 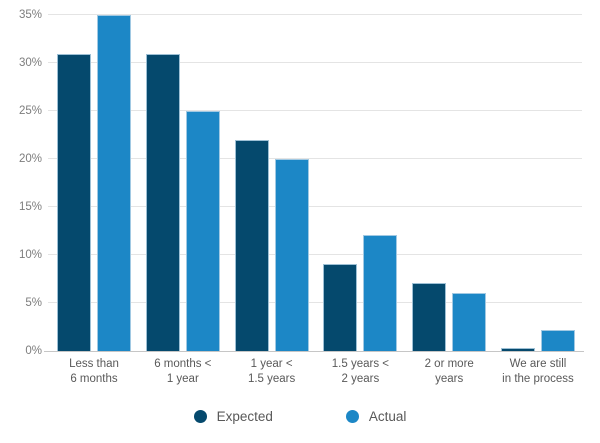 What do you see at coordinates (314, 351) in the screenshot?
I see `x-axis-line` at bounding box center [314, 351].